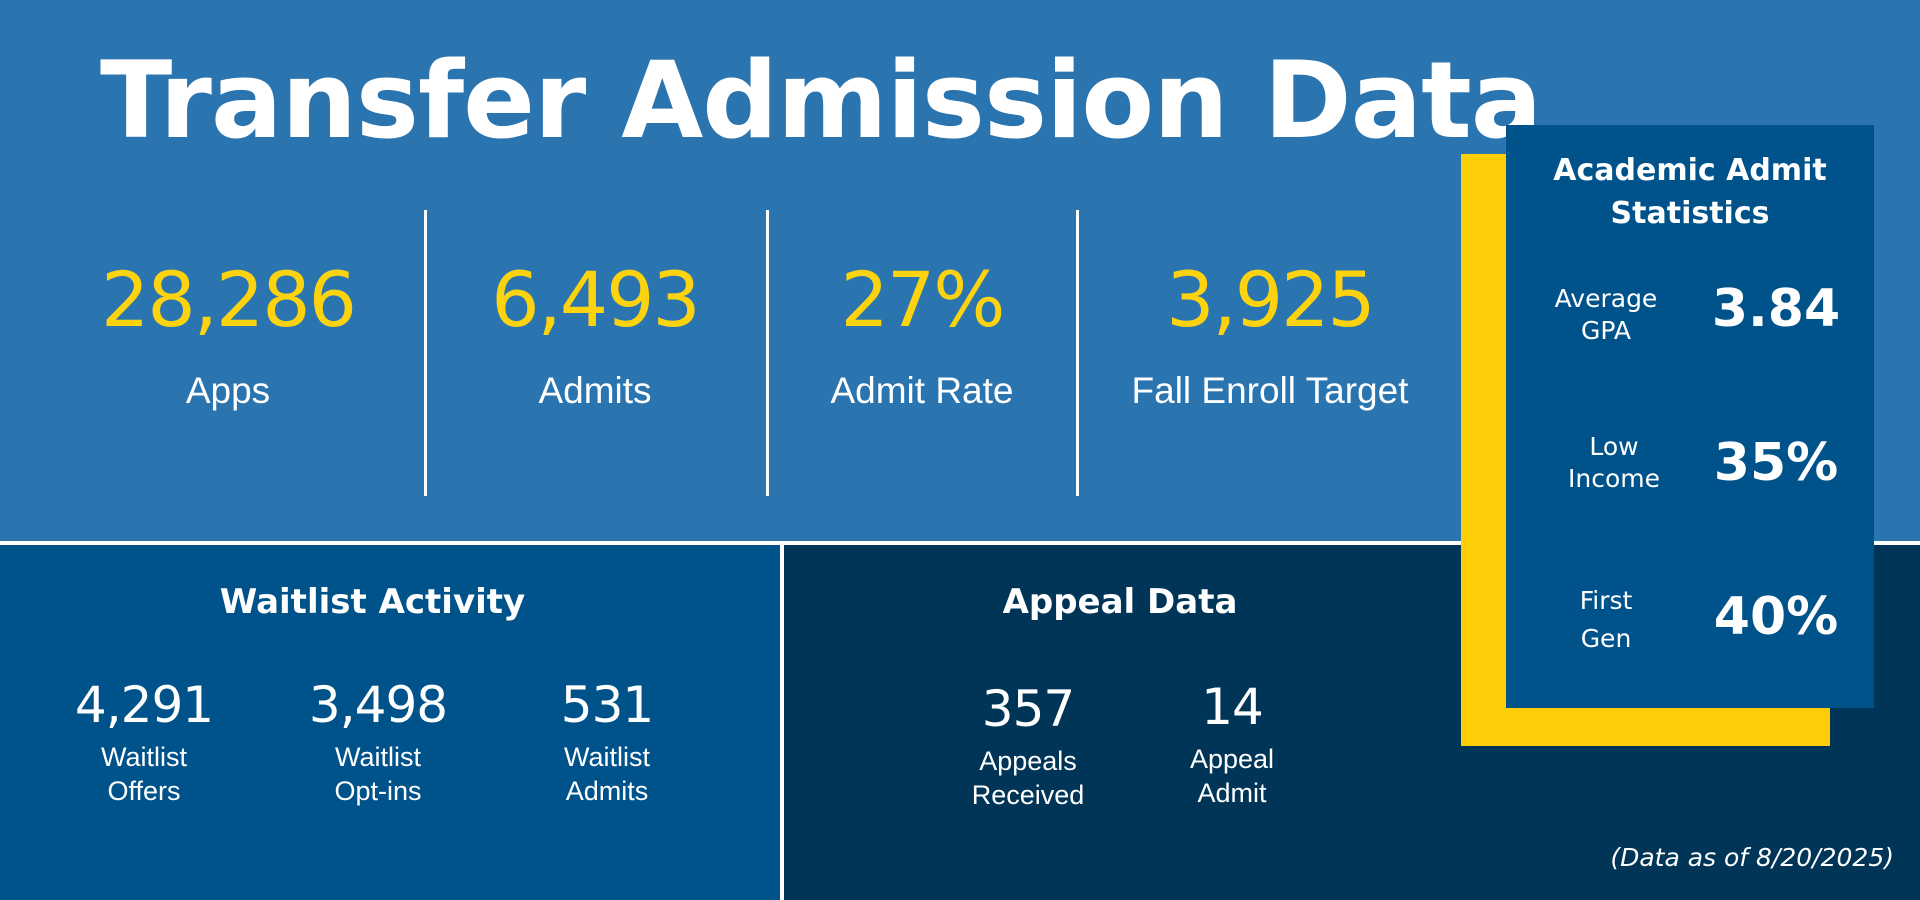 This screenshot has height=900, width=1920. I want to click on section-separator, so click(960, 543).